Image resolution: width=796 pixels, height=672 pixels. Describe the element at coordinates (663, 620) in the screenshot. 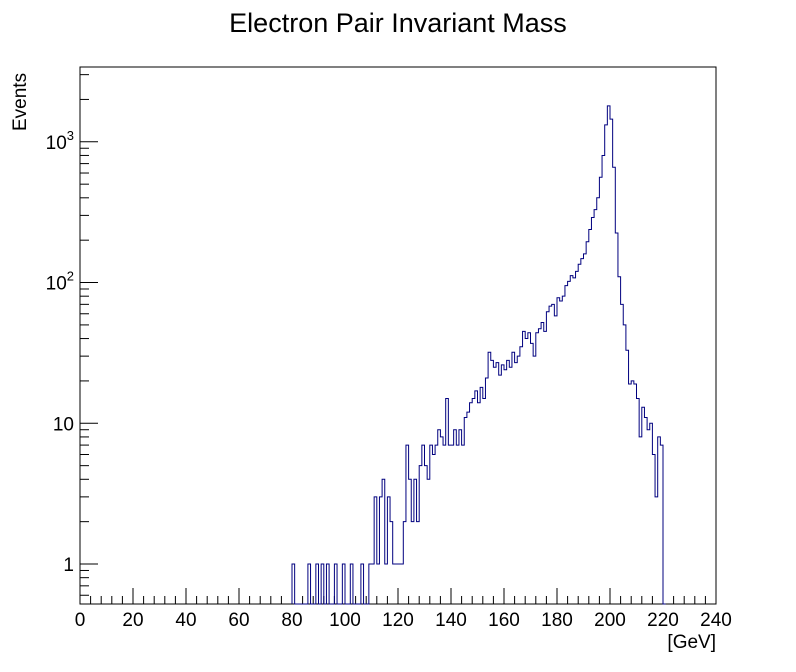

I see `x-tick-label: 220` at that location.